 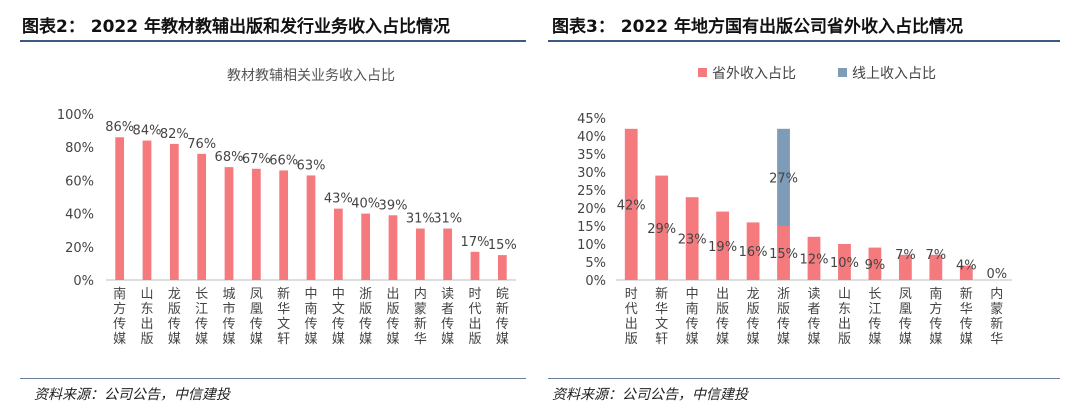 I want to click on x-tick-label: 城市传媒, so click(x=228, y=317).